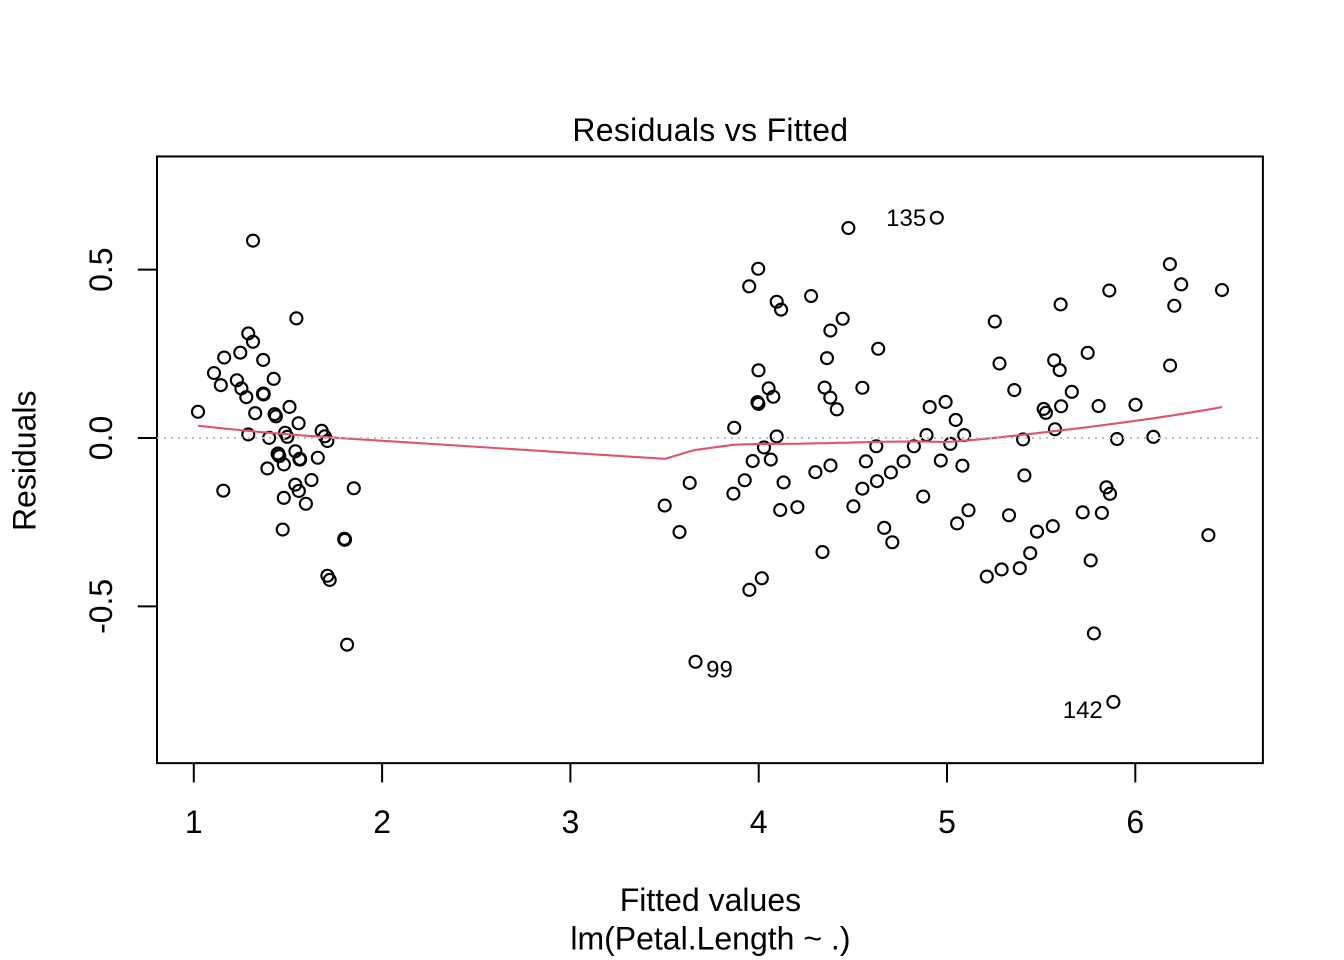  I want to click on svg-text: 99, so click(719, 670).